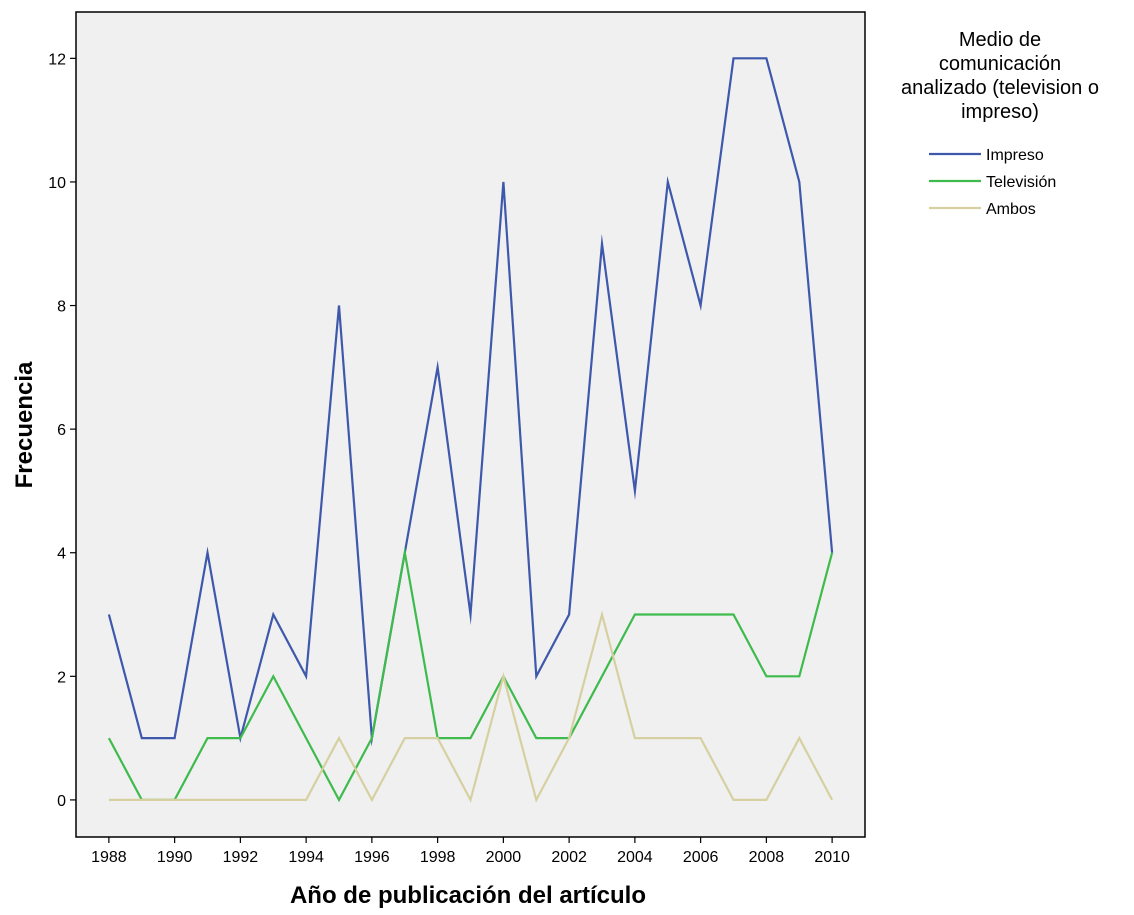 The height and width of the screenshot is (915, 1134). Describe the element at coordinates (701, 857) in the screenshot. I see `x-tick-label: 2006` at that location.